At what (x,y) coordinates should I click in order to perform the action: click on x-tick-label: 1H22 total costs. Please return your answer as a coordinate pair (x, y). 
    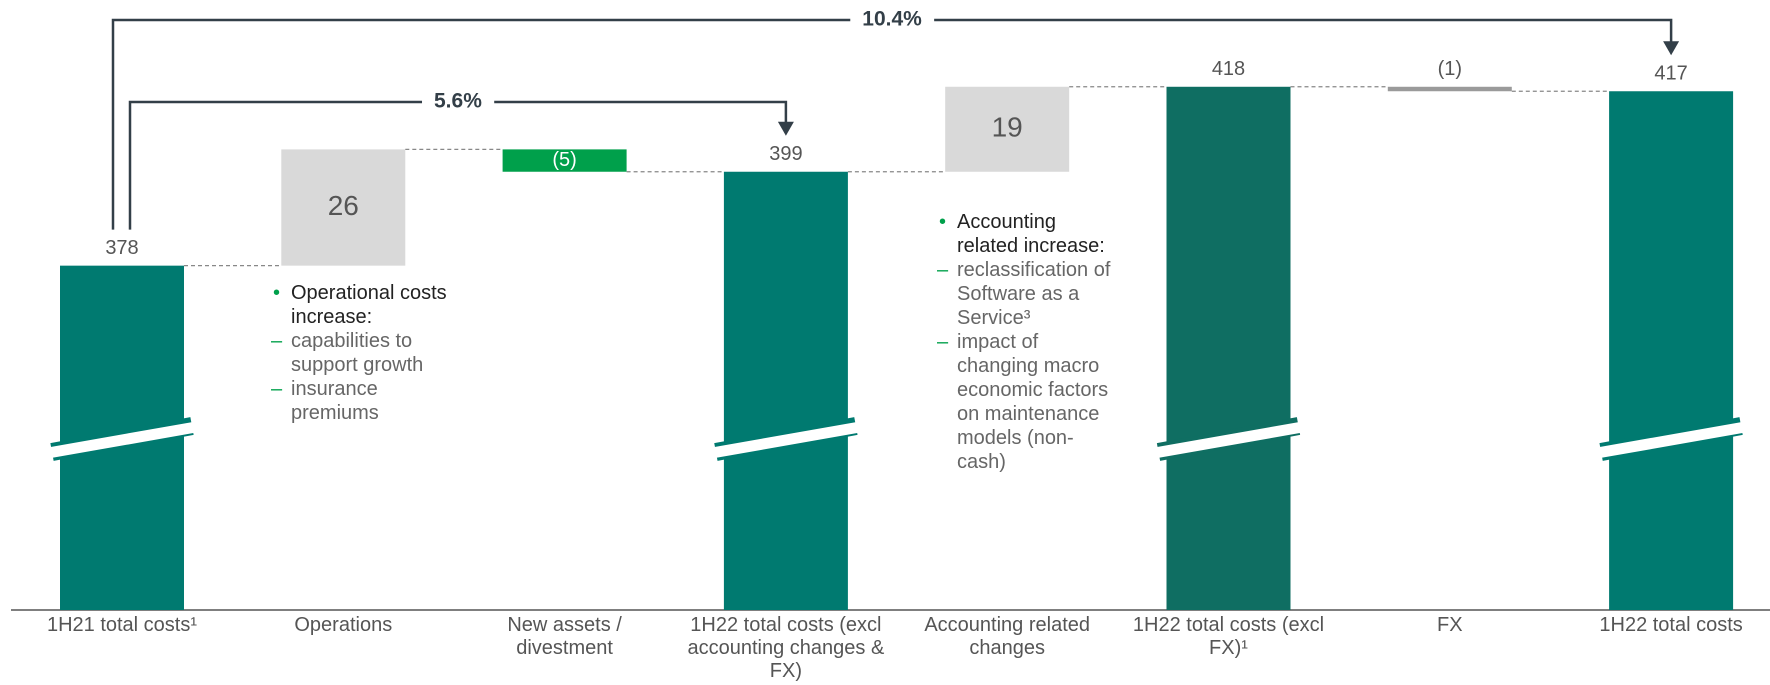
    Looking at the image, I should click on (1671, 625).